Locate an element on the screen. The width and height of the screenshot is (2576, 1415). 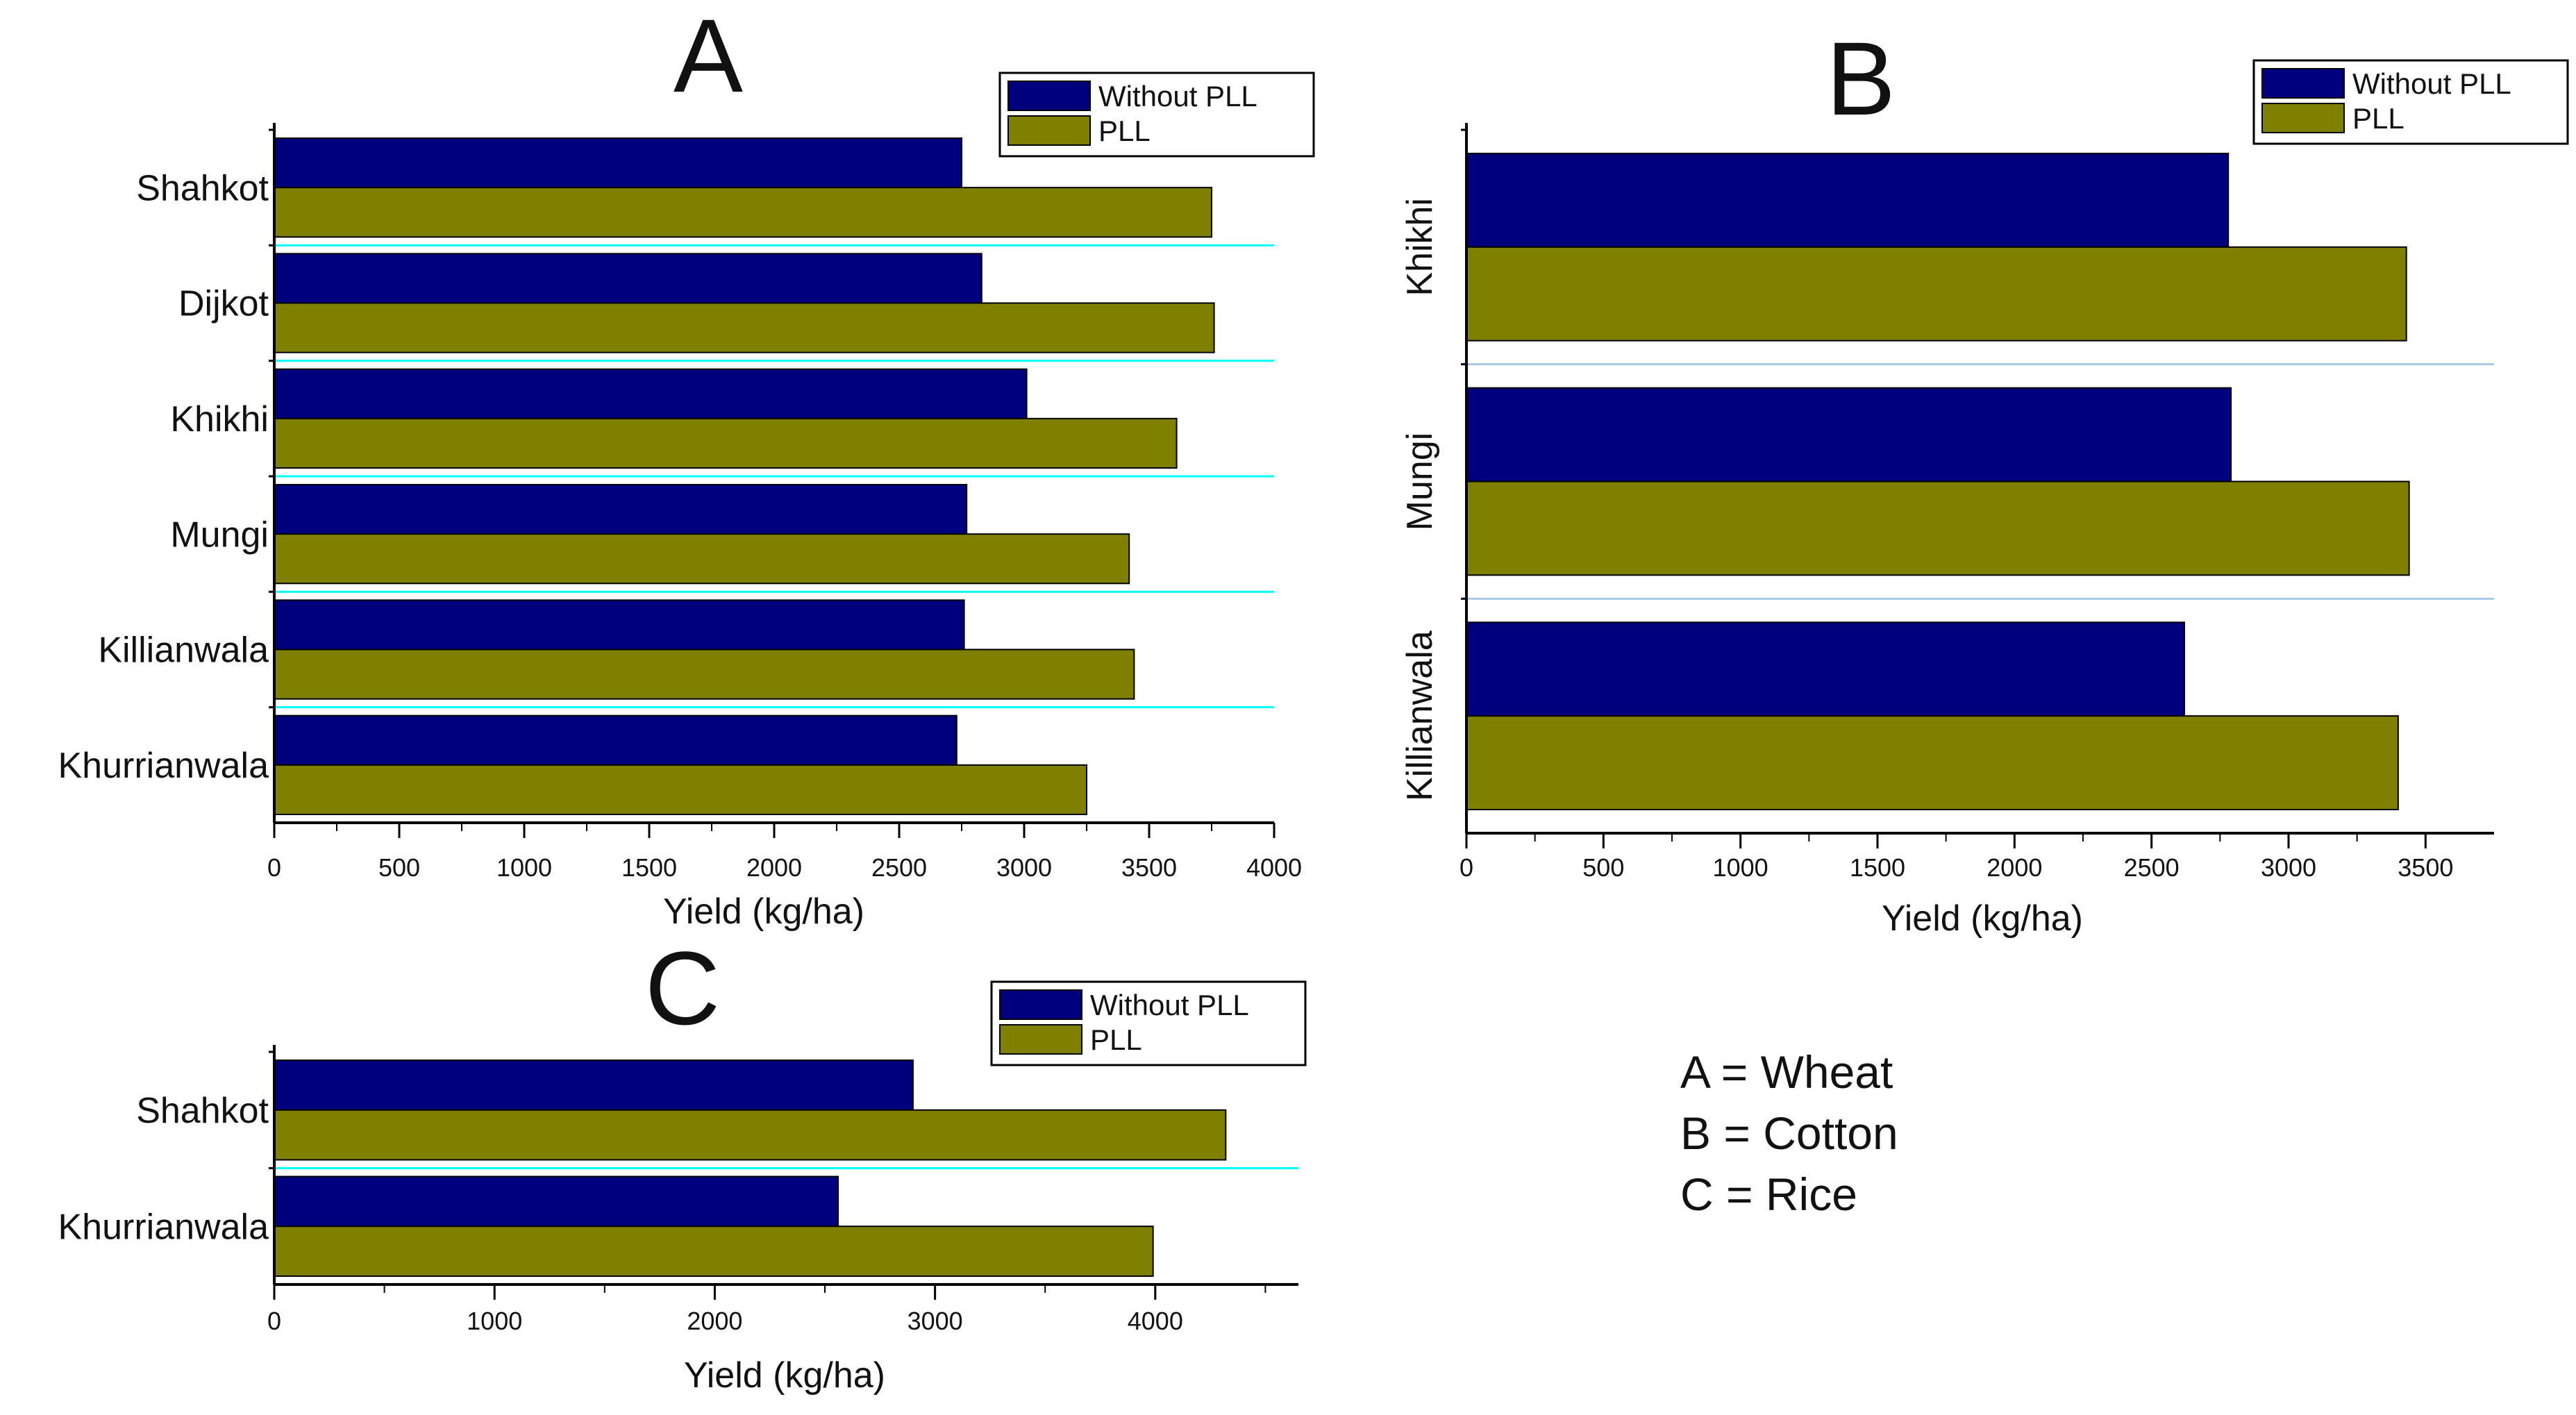
key-cotton: B = Cotton is located at coordinates (1789, 1133).